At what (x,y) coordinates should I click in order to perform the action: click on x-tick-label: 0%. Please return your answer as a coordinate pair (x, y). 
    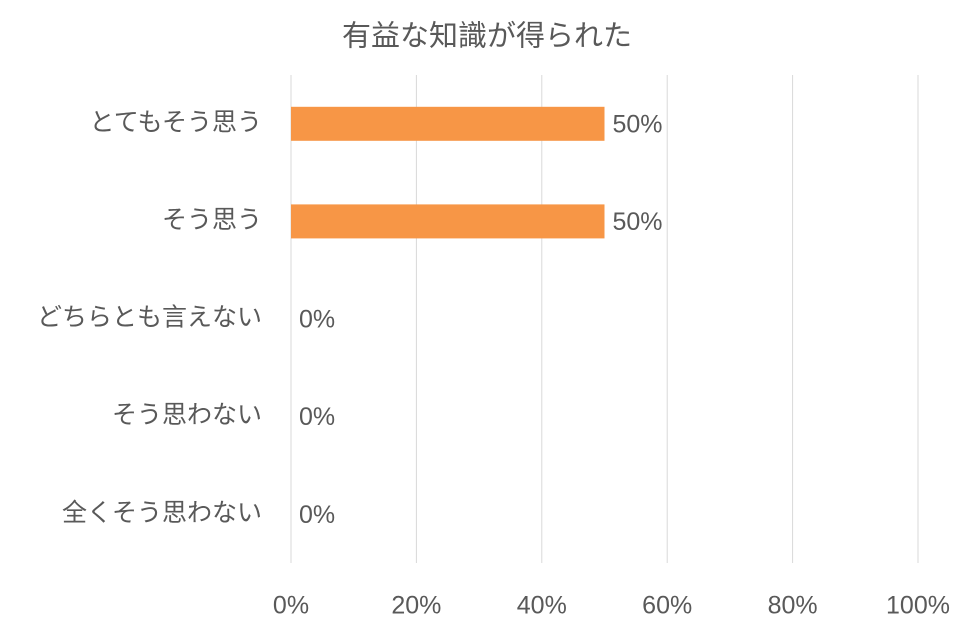
    Looking at the image, I should click on (291, 606).